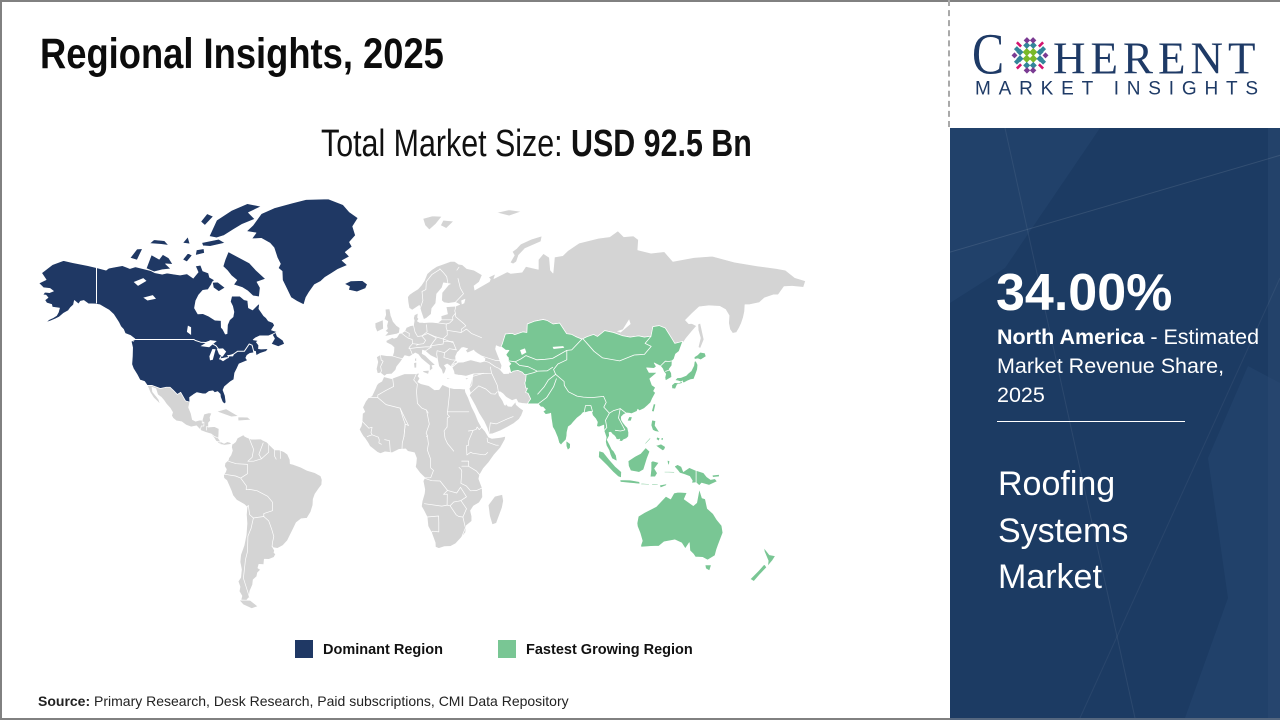 The width and height of the screenshot is (1280, 720). I want to click on svg-text: MARKET INSIGHTS, so click(1120, 88).